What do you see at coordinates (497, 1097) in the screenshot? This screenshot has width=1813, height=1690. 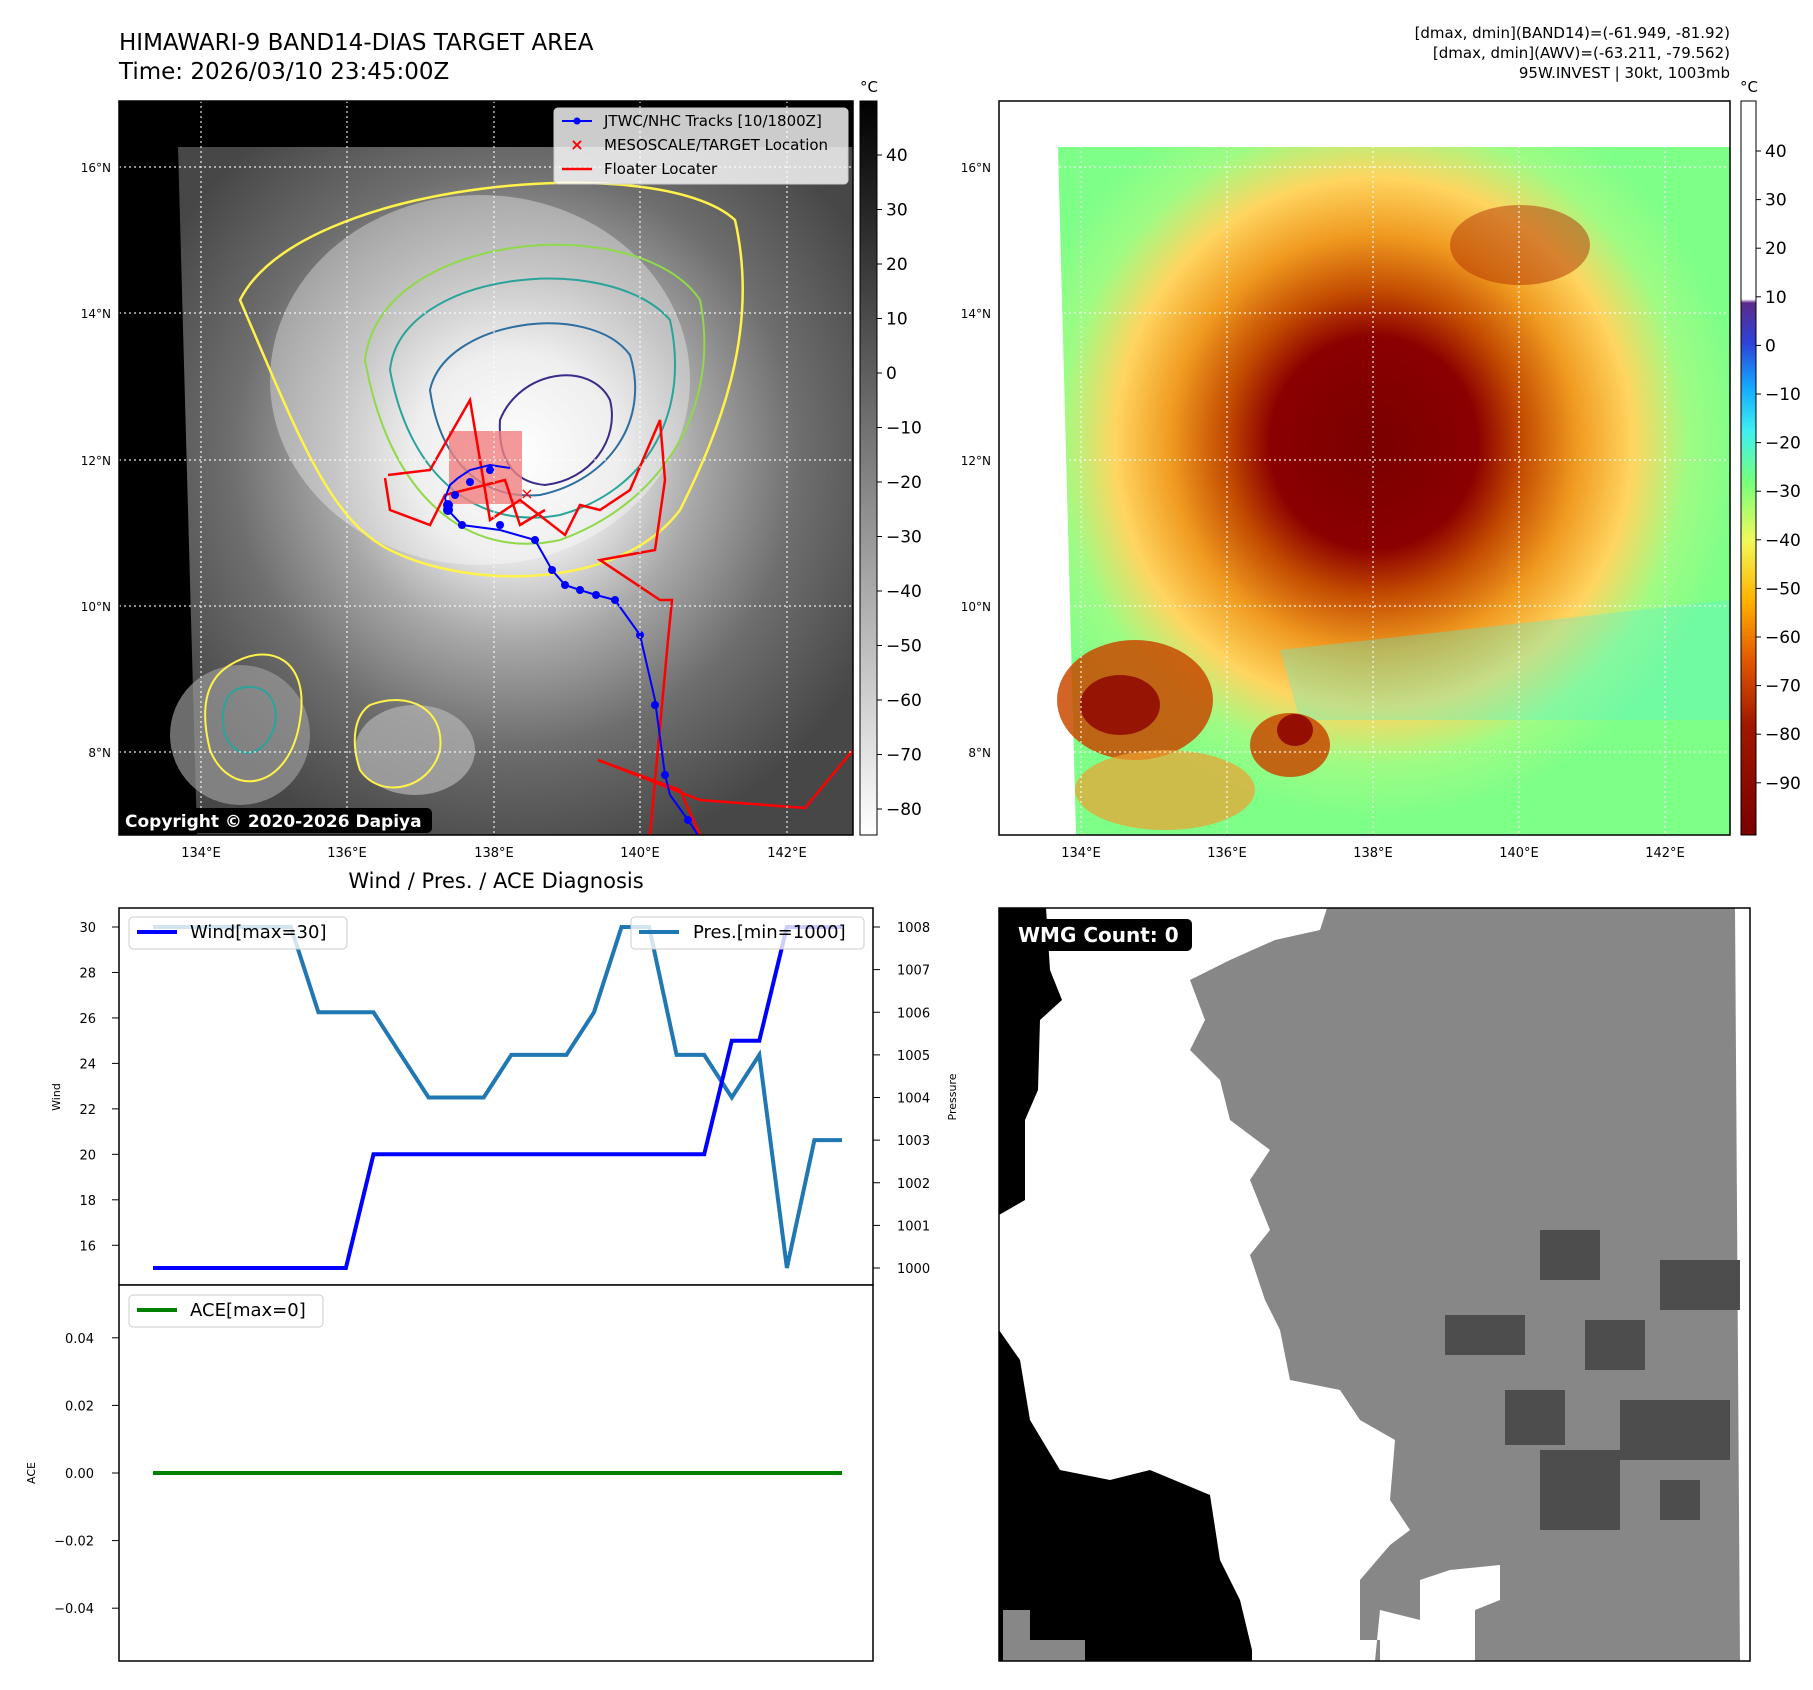 I see `wind-series-line` at bounding box center [497, 1097].